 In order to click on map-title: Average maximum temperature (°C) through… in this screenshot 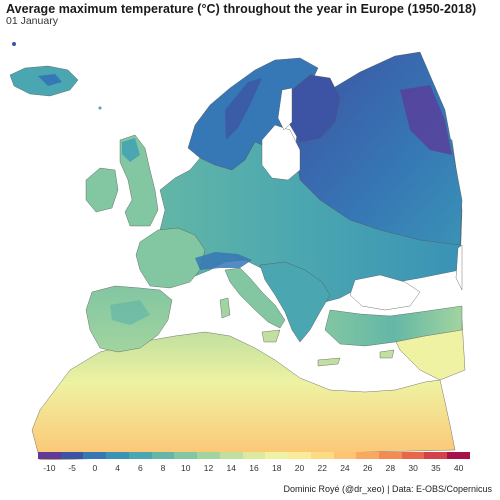, I will do `click(241, 9)`.